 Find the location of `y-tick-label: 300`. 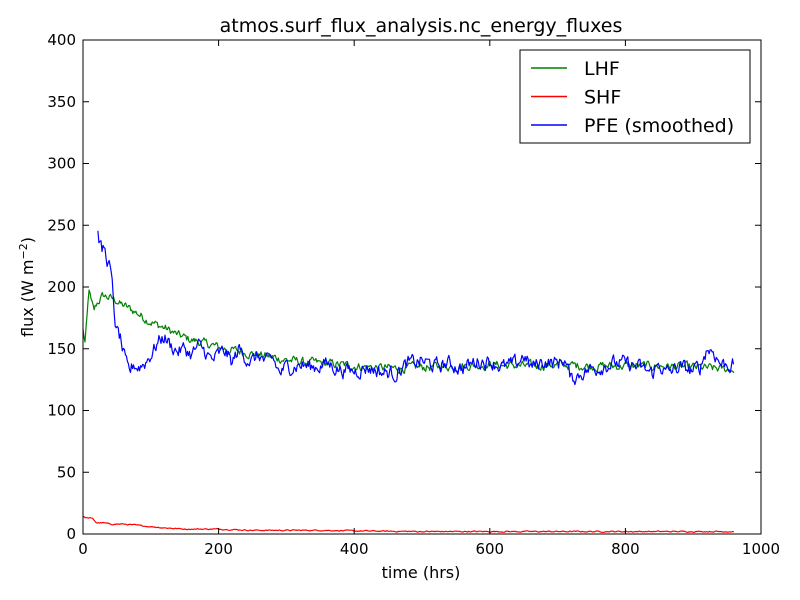

y-tick-label: 300 is located at coordinates (61, 164).